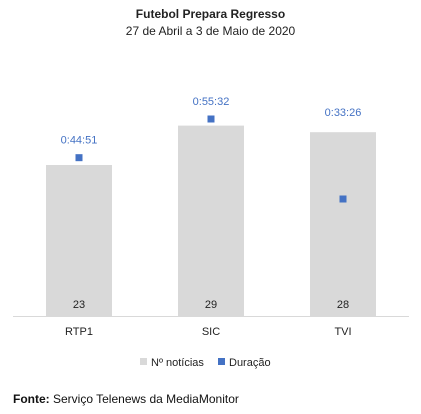 This screenshot has height=414, width=421. What do you see at coordinates (79, 332) in the screenshot?
I see `category-label: RTP1` at bounding box center [79, 332].